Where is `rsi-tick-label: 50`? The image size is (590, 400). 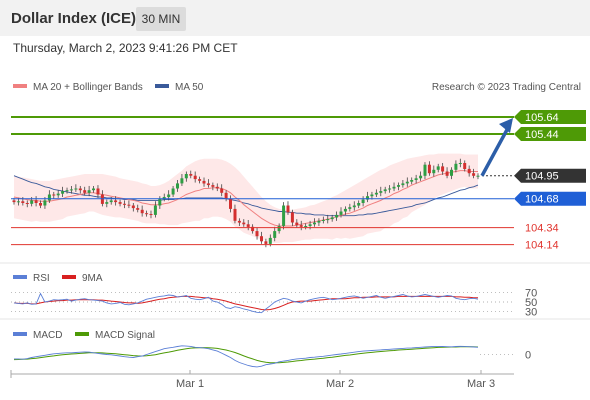
rsi-tick-label: 50 is located at coordinates (531, 303).